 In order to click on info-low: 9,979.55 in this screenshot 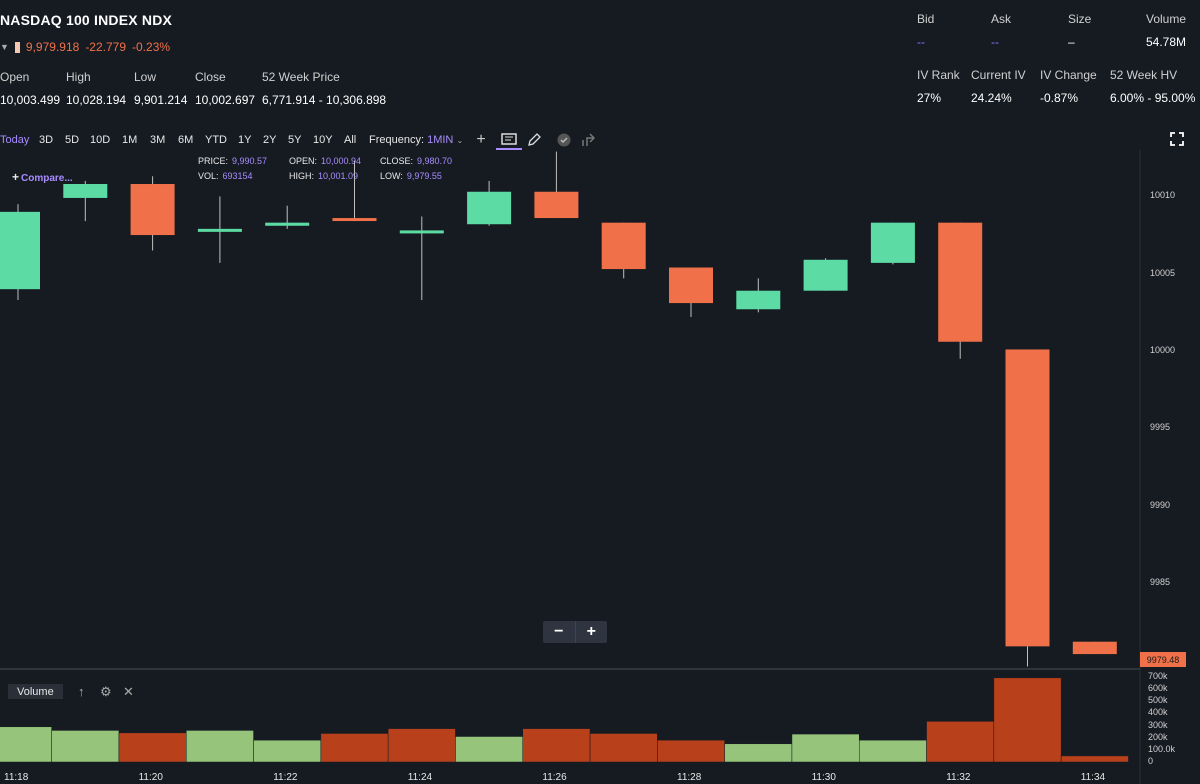, I will do `click(424, 176)`.